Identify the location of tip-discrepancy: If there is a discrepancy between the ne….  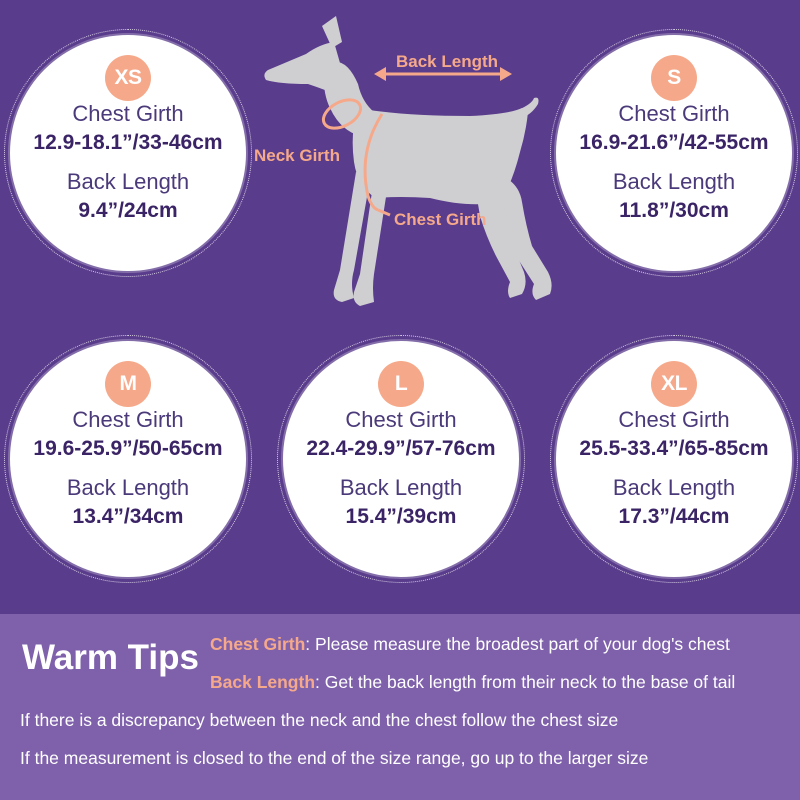
(319, 720).